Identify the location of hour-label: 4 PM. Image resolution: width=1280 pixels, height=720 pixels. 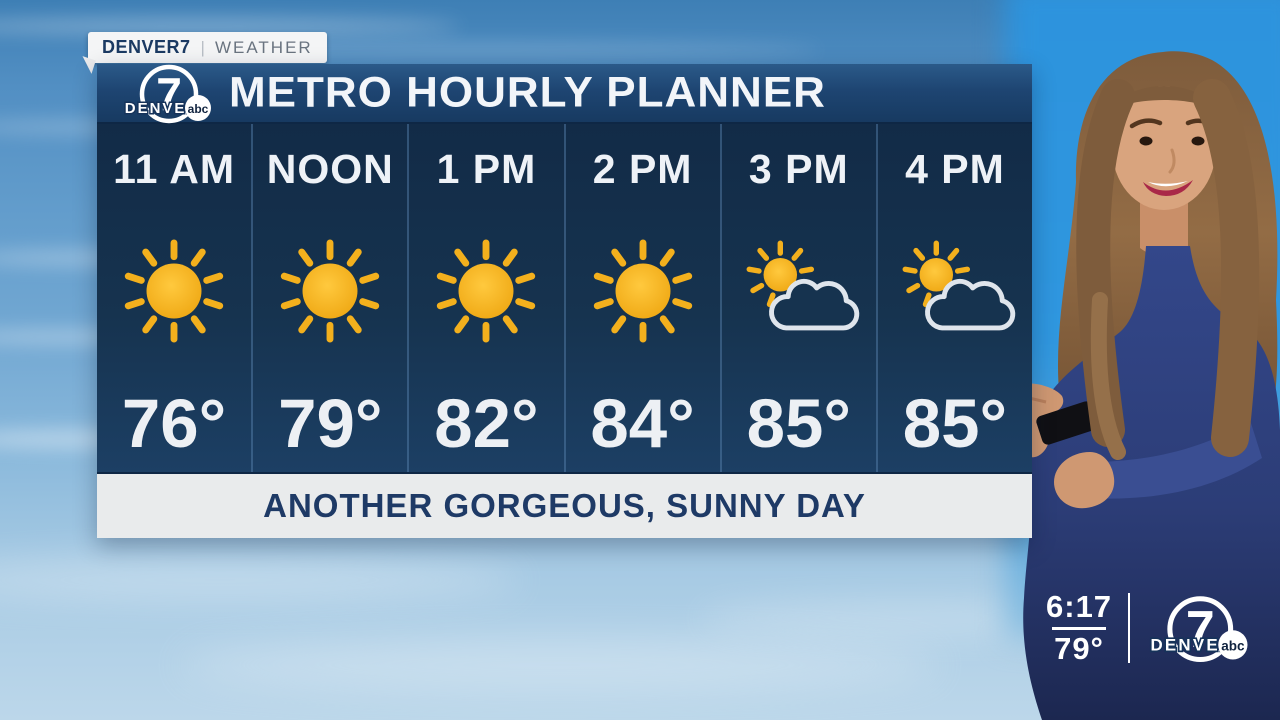
(955, 169).